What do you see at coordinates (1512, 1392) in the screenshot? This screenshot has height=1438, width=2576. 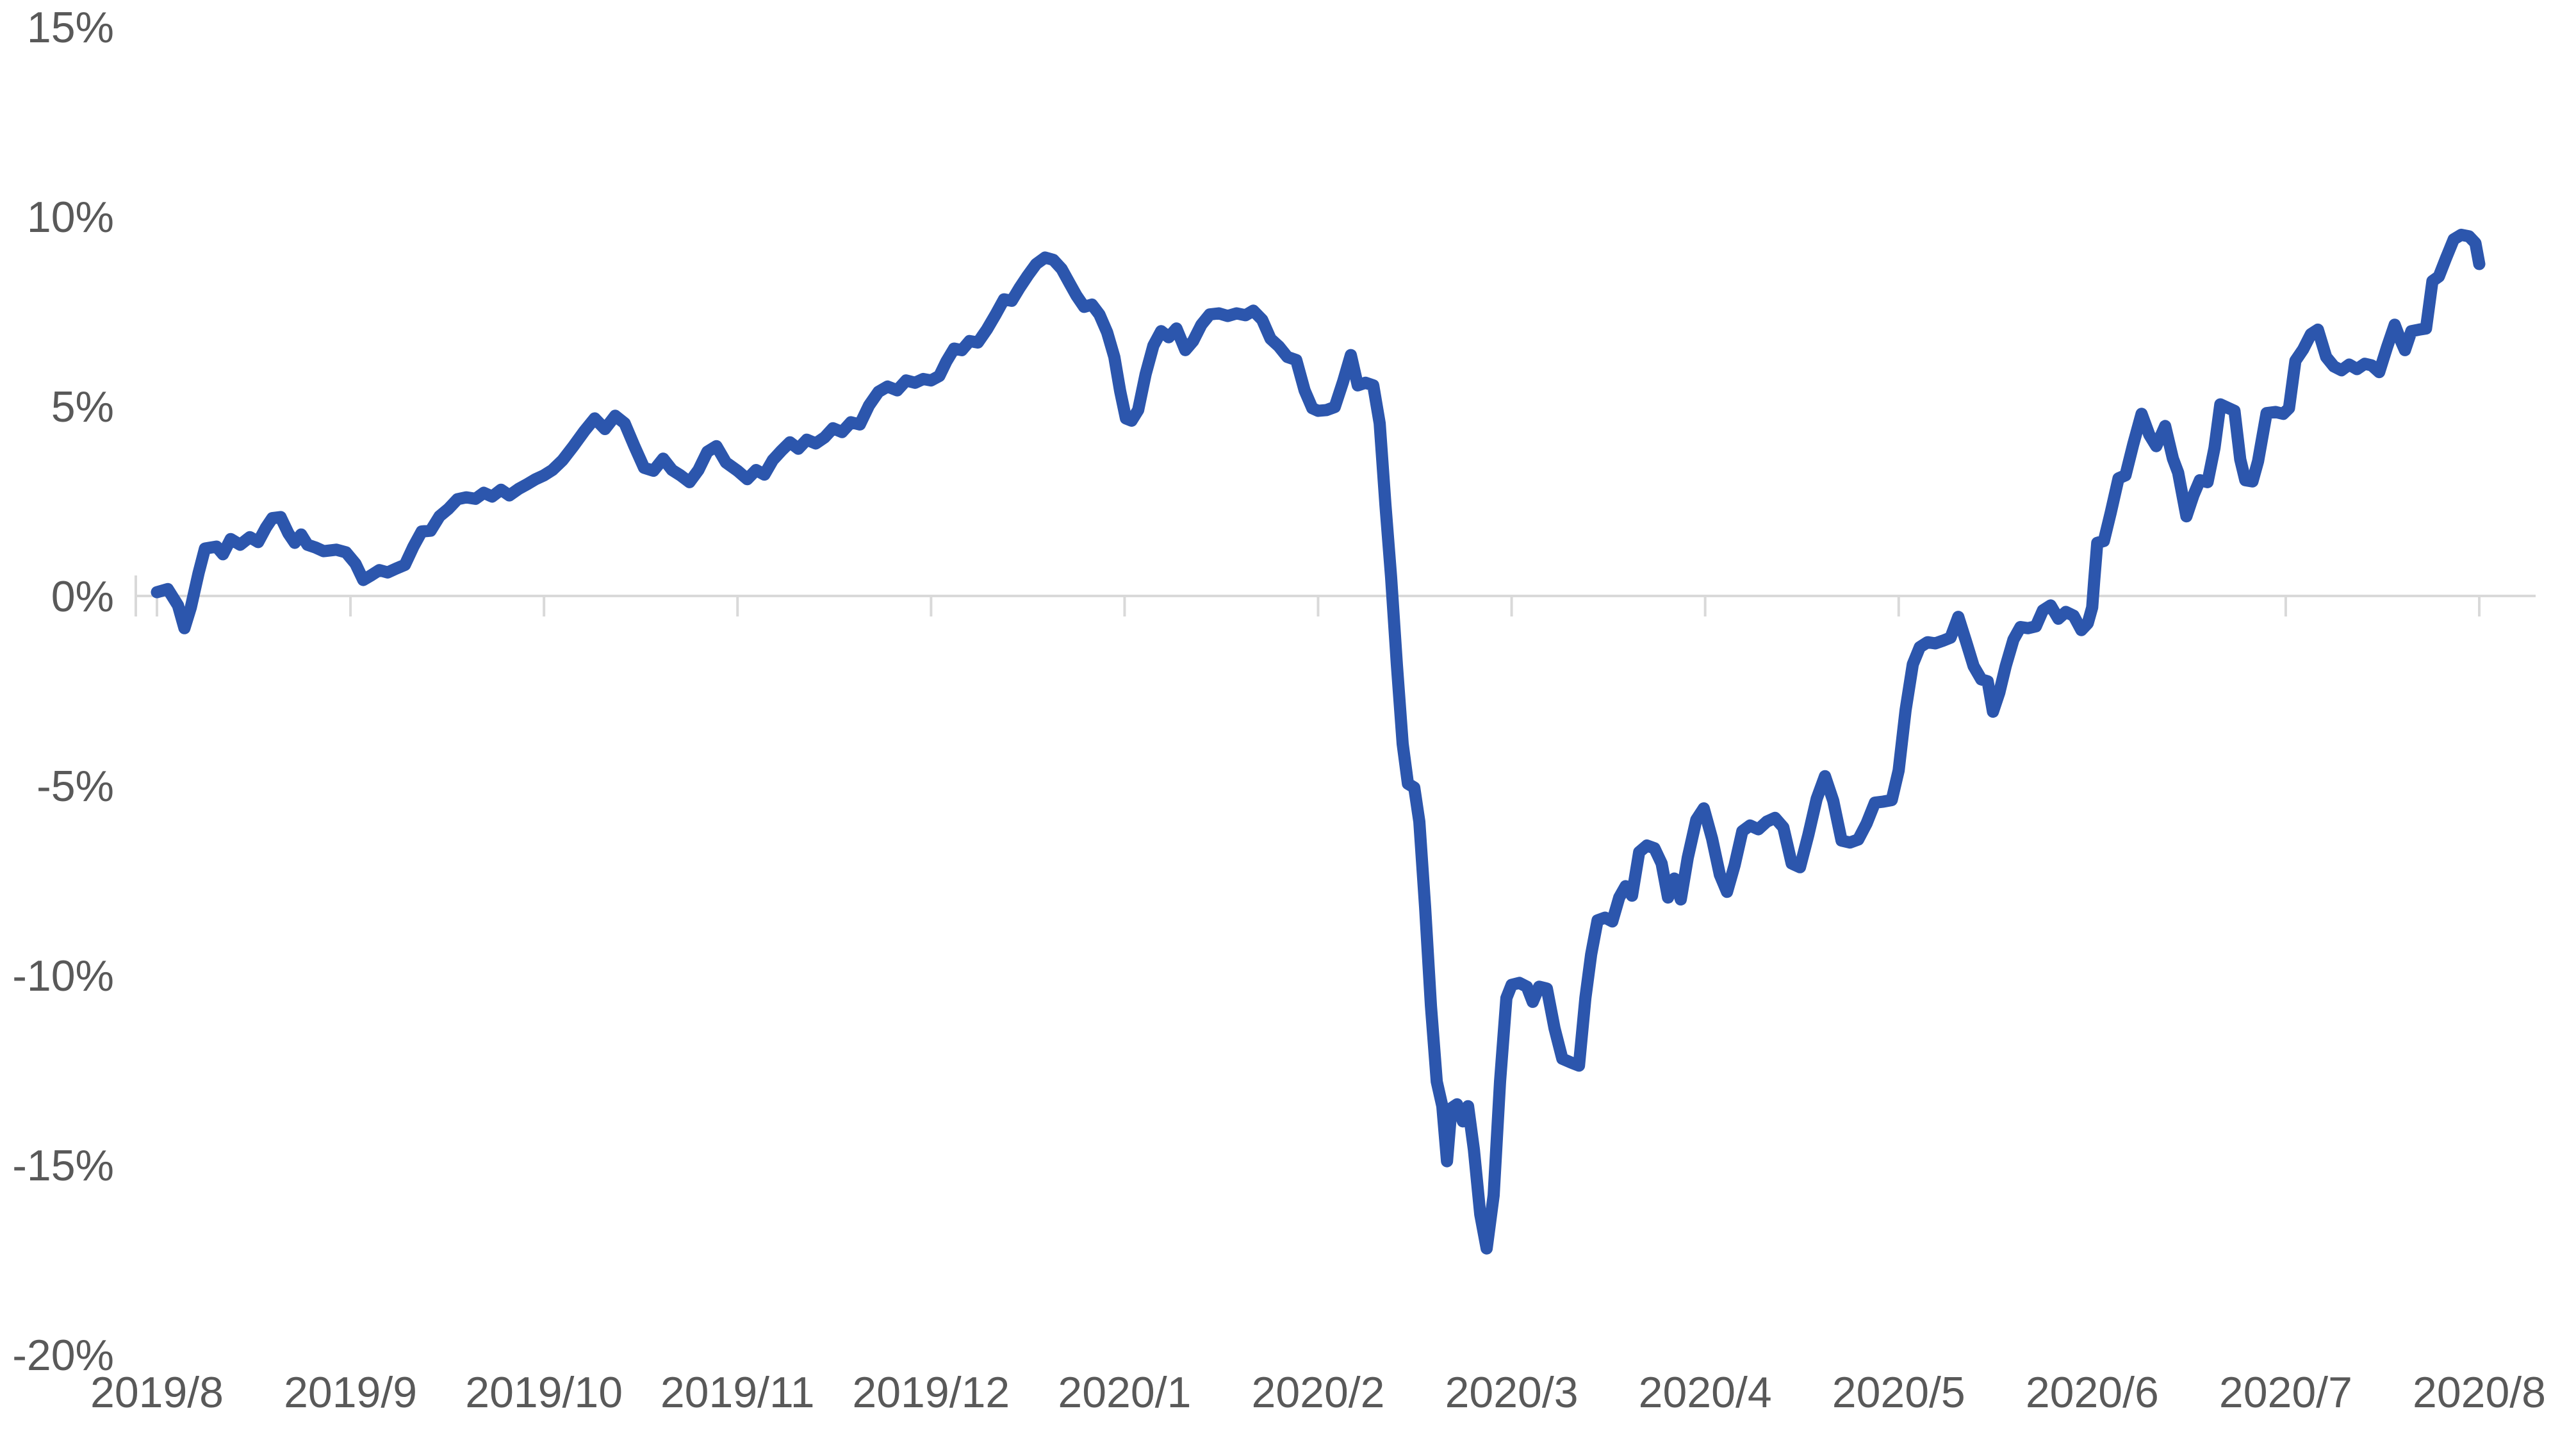 I see `x-axis-tick-label: 2020/3` at bounding box center [1512, 1392].